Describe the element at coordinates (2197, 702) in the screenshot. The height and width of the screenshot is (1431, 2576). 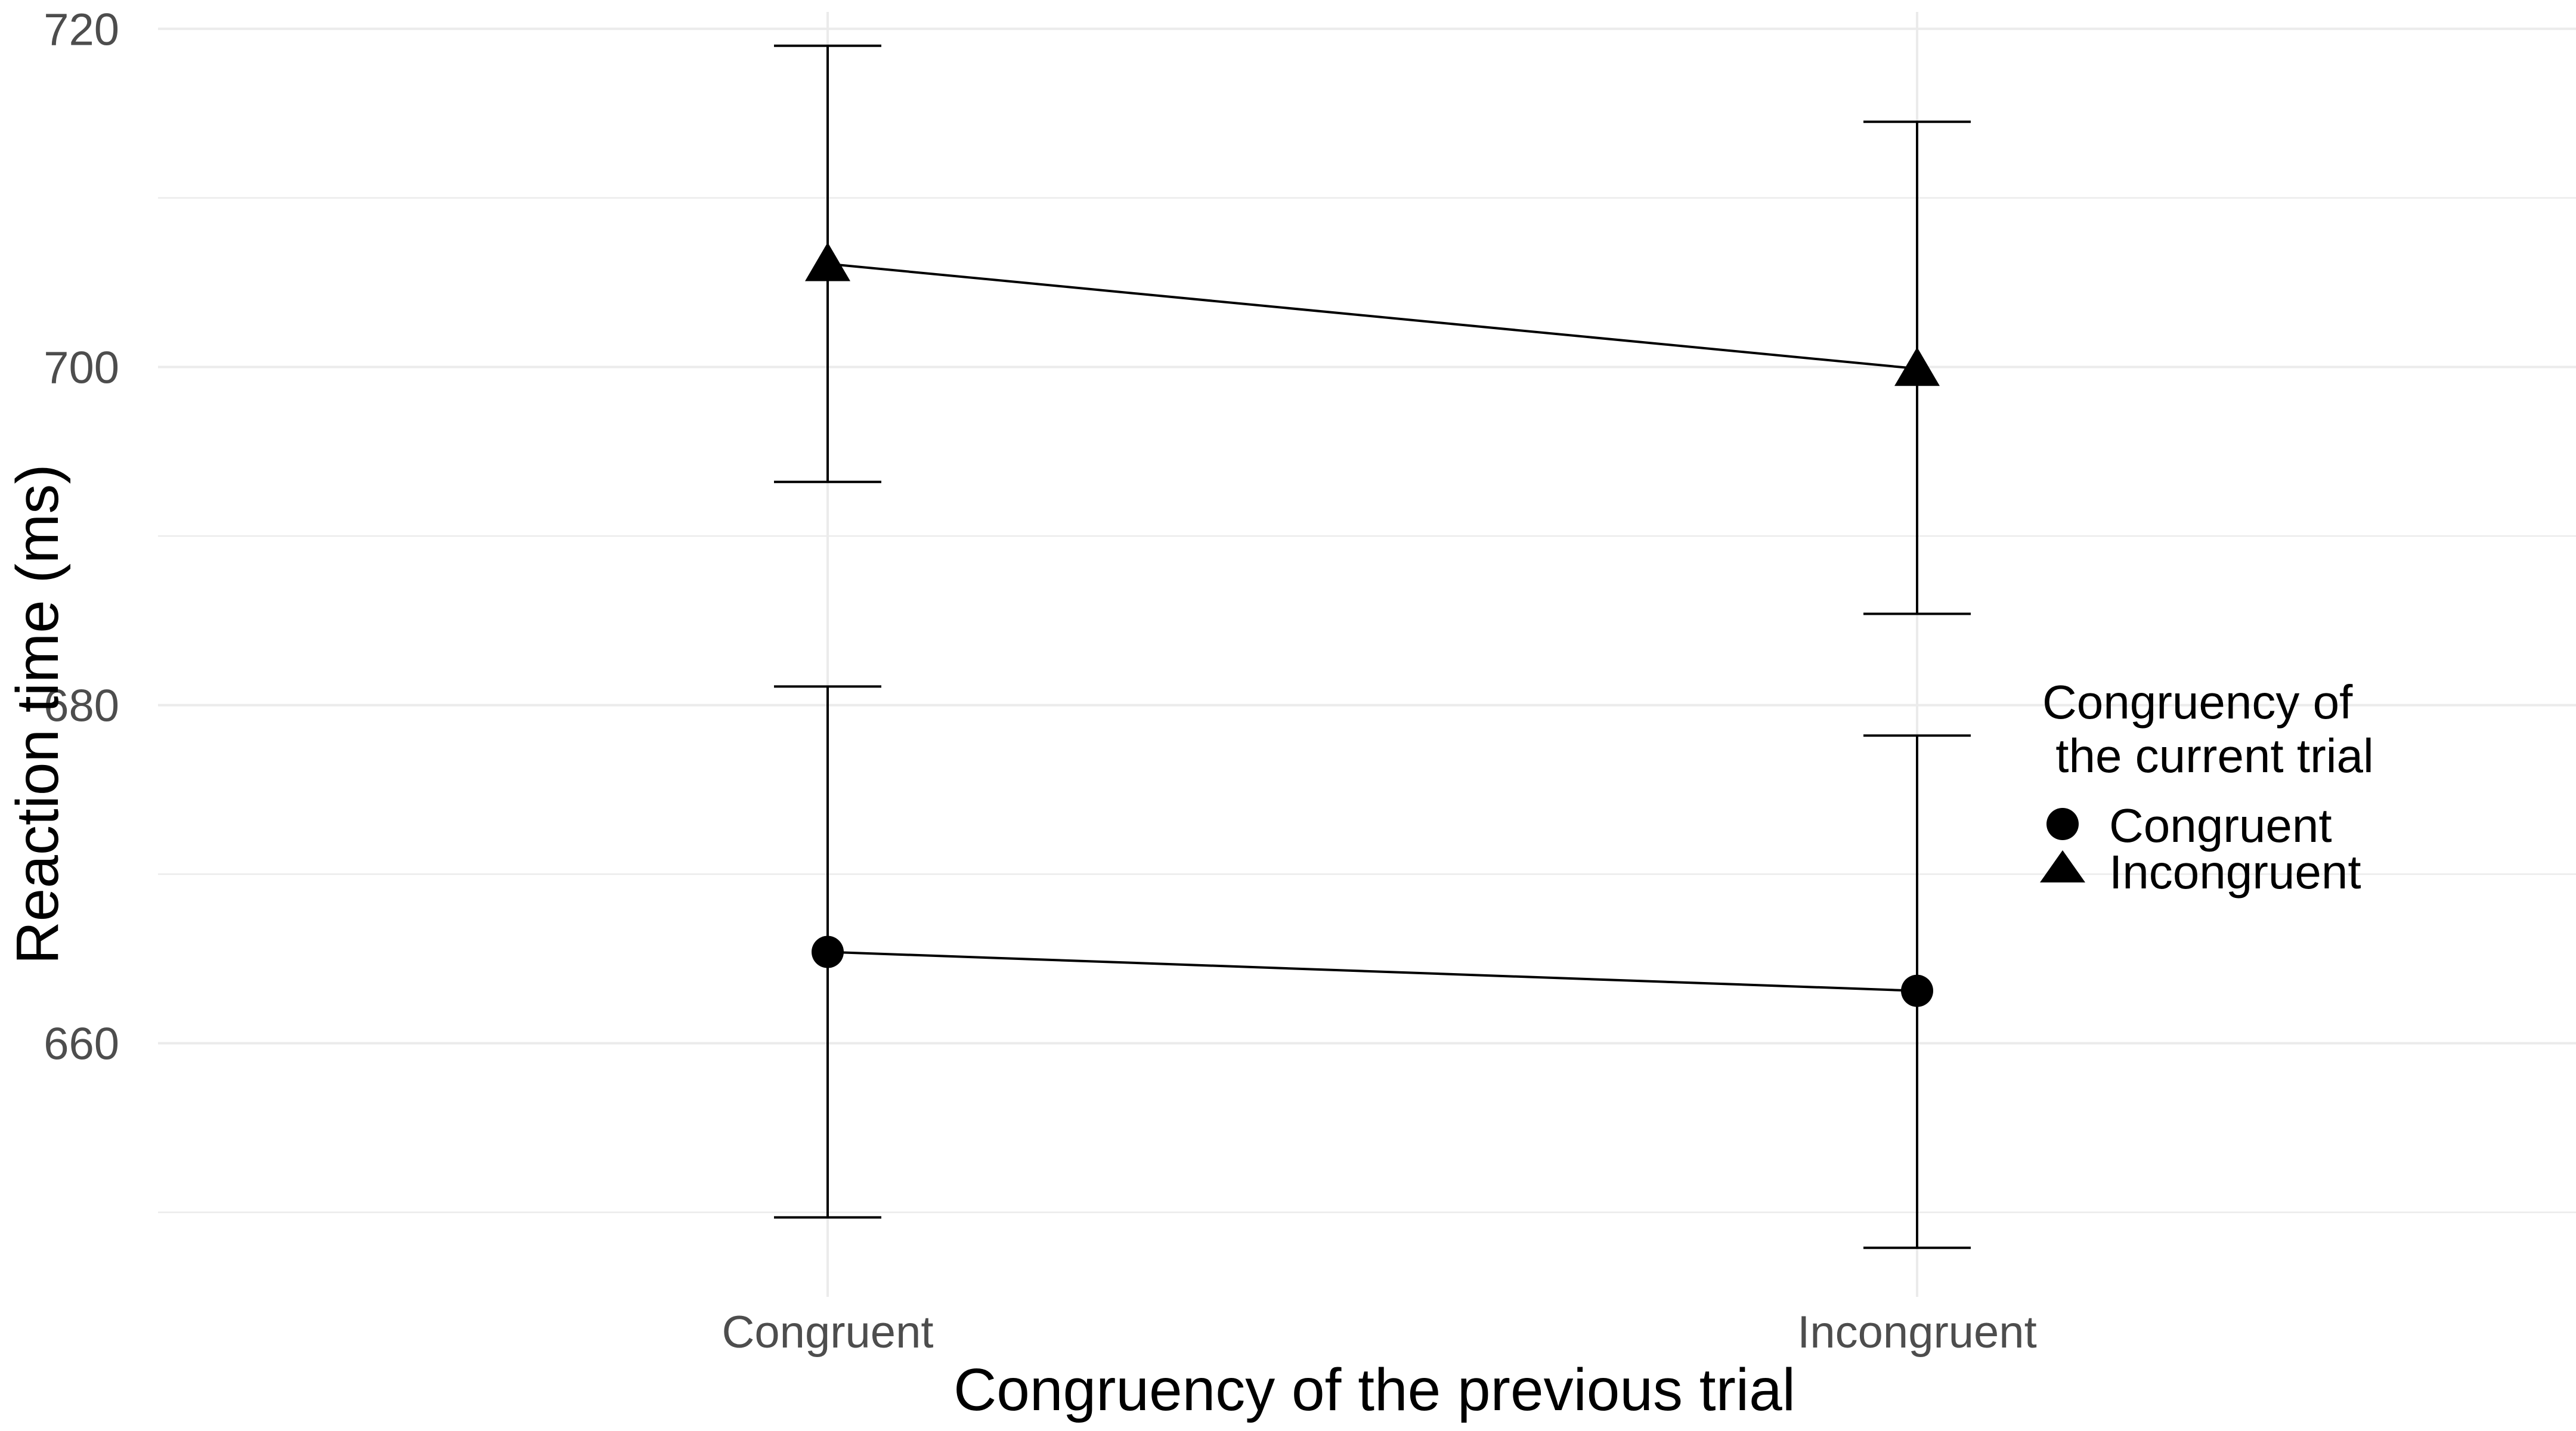
I see `legend-title-line-1: Congruency of` at that location.